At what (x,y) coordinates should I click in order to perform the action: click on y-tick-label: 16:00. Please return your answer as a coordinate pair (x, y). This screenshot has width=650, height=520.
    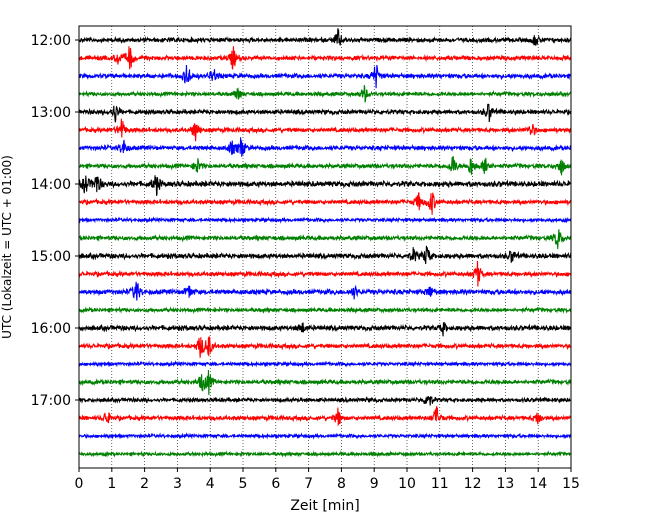
    Looking at the image, I should click on (51, 329).